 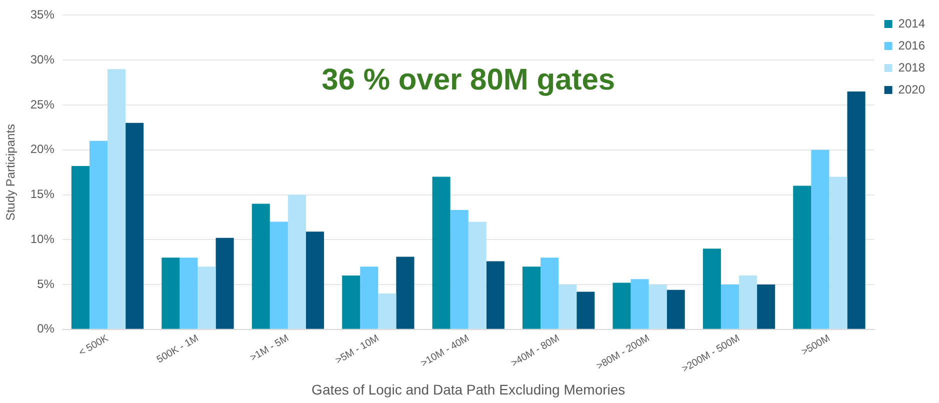 I want to click on x-tick-label: >5M - 10M, so click(x=358, y=350).